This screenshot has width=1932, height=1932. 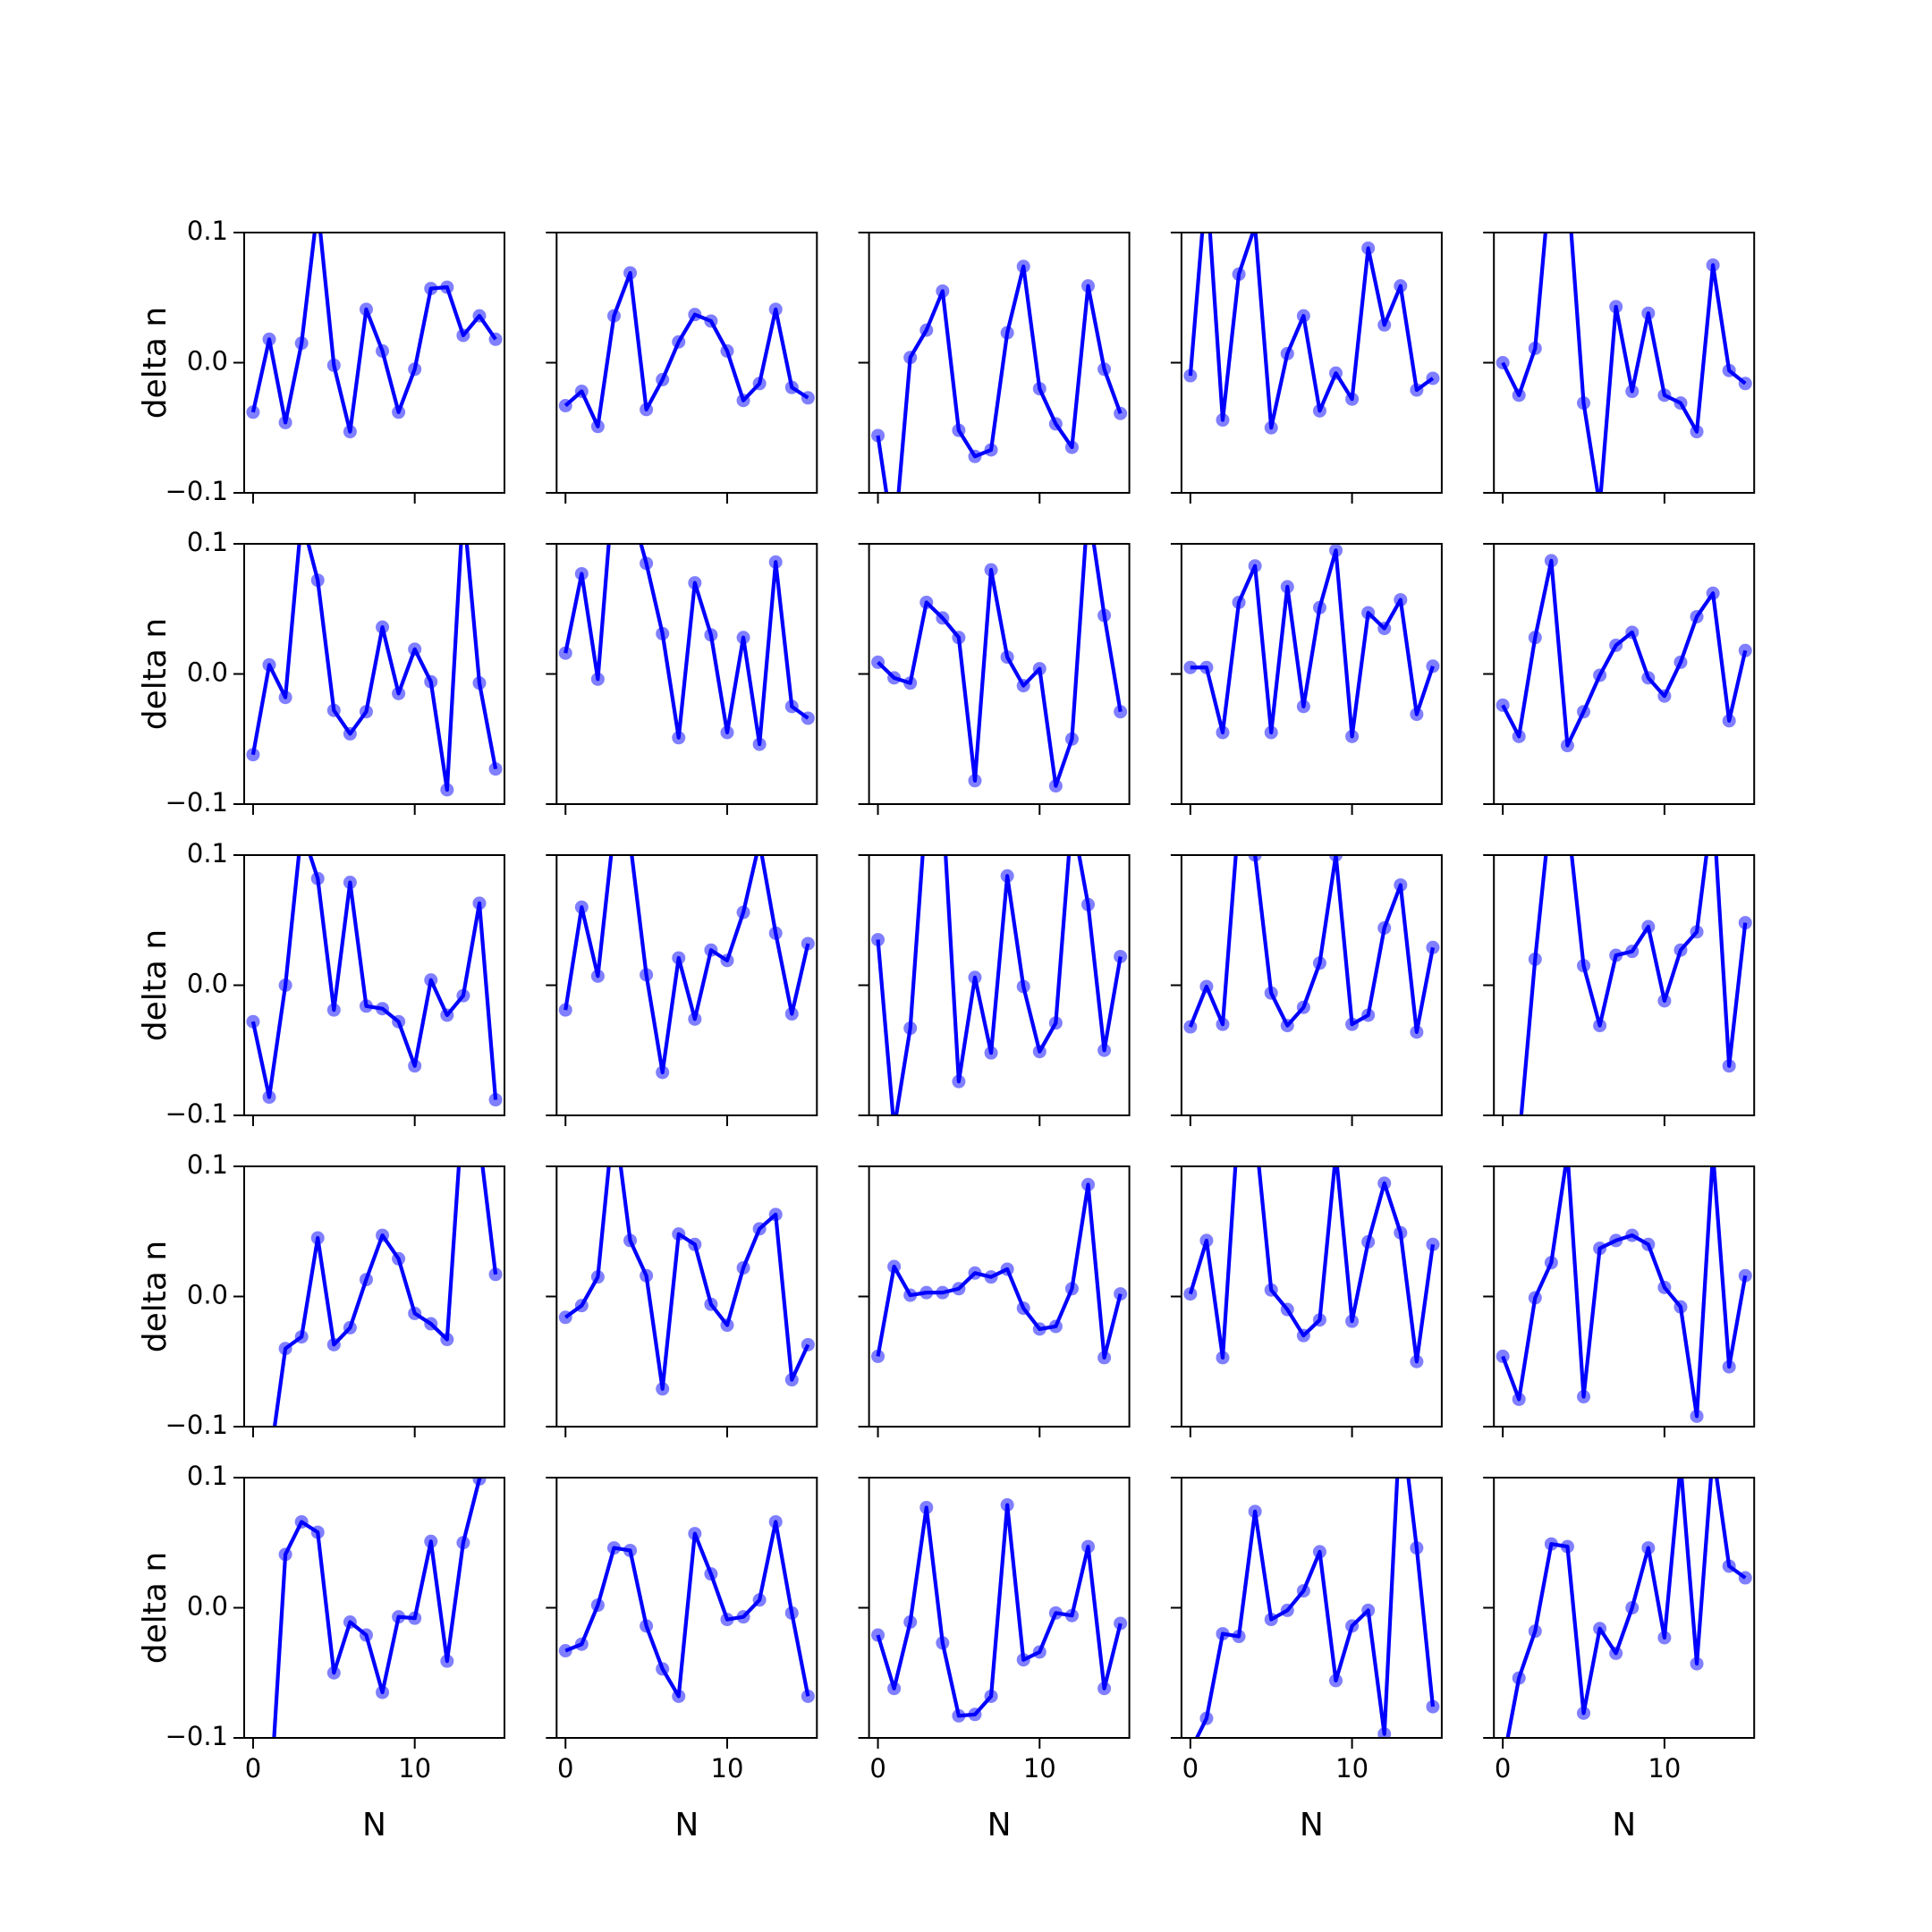 I want to click on subplot: −0.1 0.0 0.1 delta n, so click(x=321, y=361).